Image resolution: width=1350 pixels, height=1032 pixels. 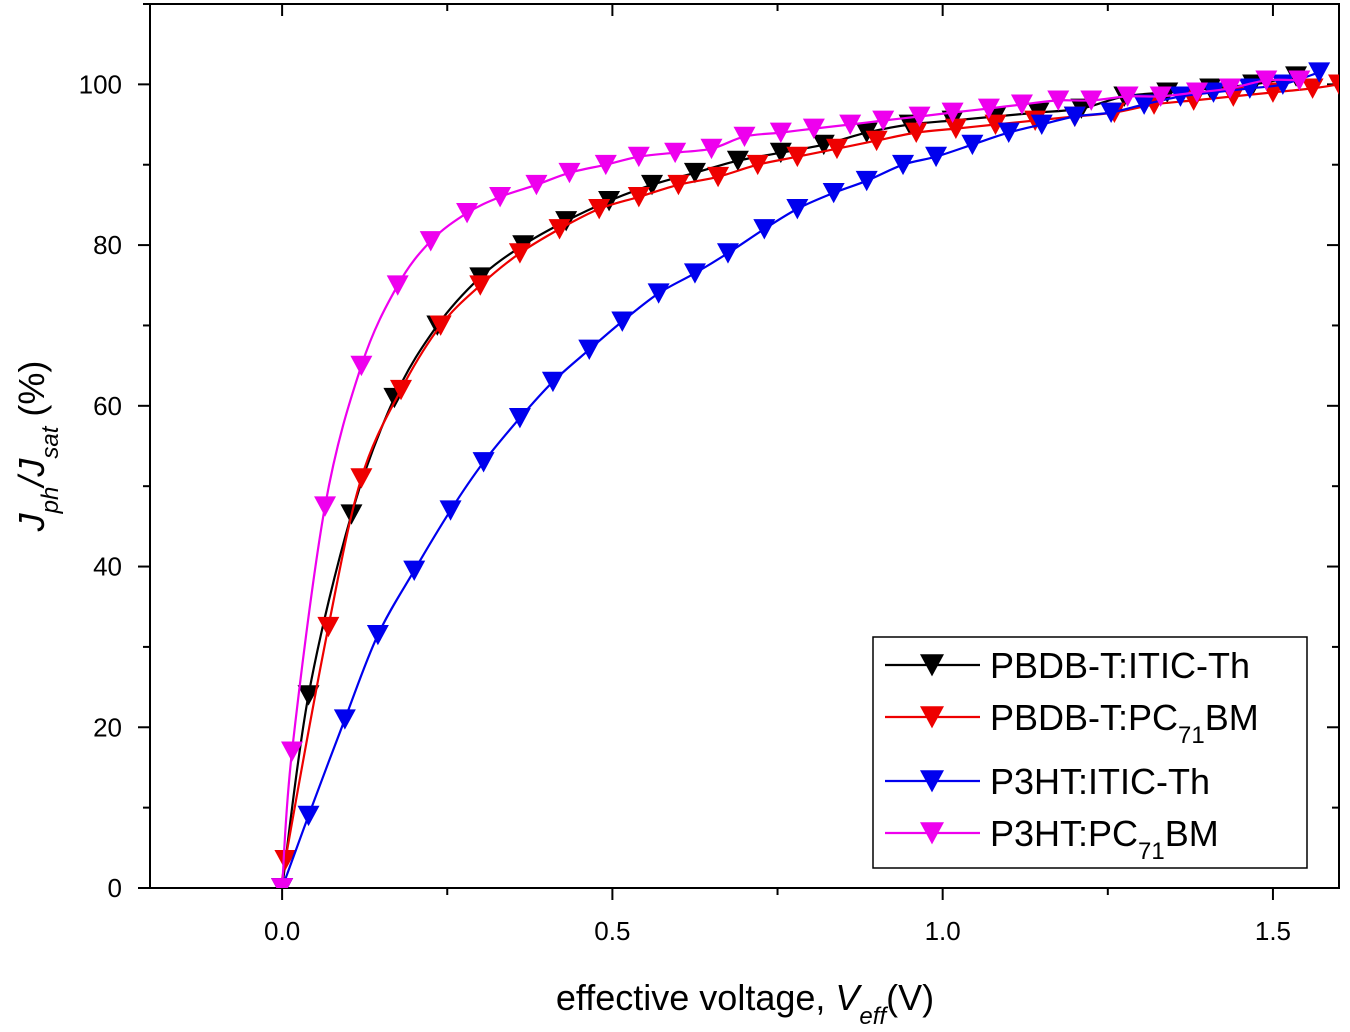 What do you see at coordinates (107, 727) in the screenshot?
I see `y-tick-label: 20` at bounding box center [107, 727].